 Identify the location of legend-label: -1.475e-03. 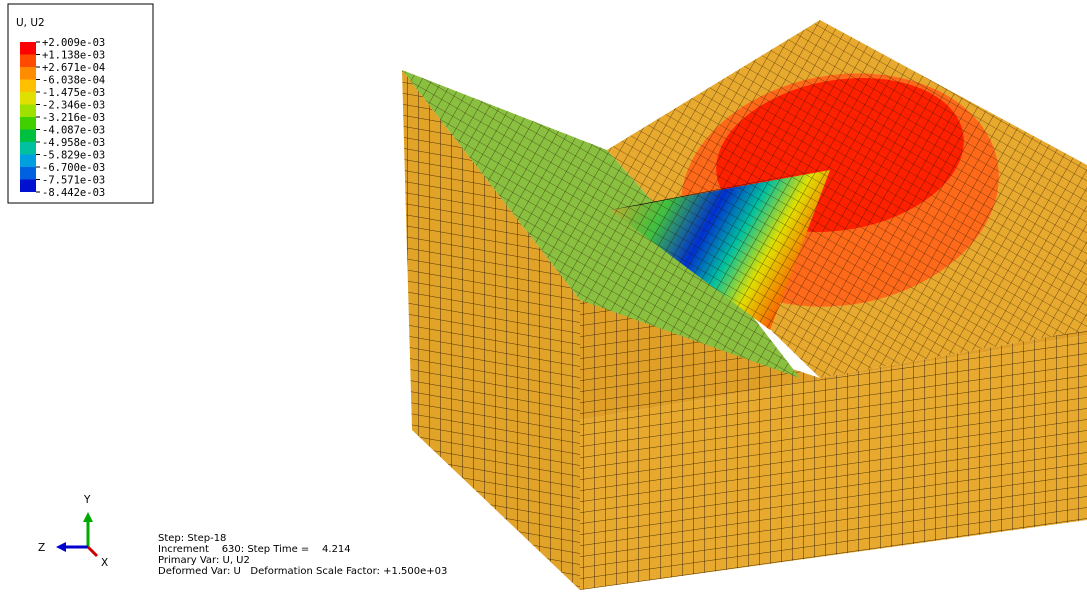
(73, 93).